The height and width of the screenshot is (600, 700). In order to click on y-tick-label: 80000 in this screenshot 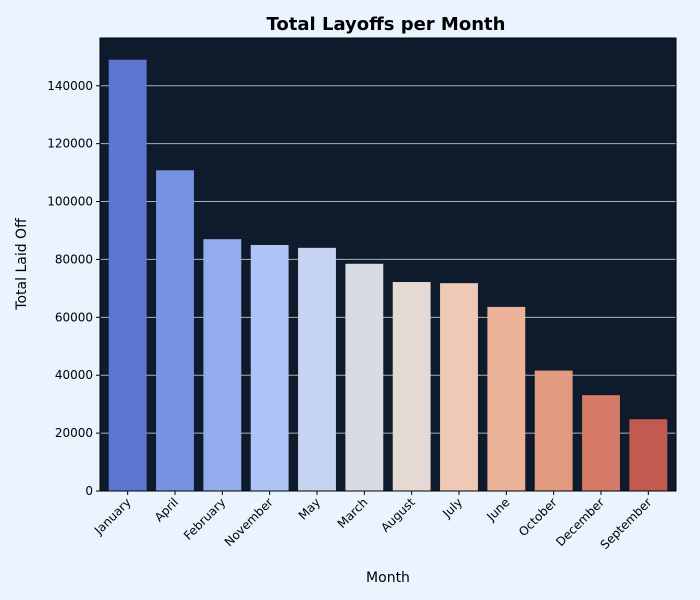, I will do `click(74, 259)`.